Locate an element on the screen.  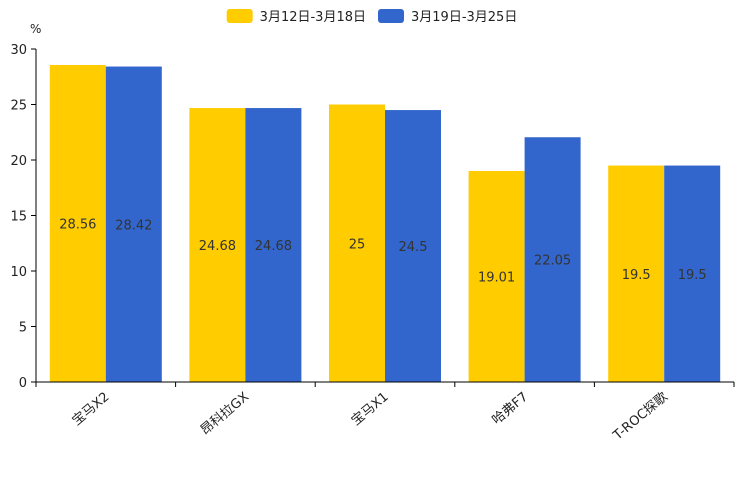
bar-label-s2-4: 19.5 is located at coordinates (692, 275).